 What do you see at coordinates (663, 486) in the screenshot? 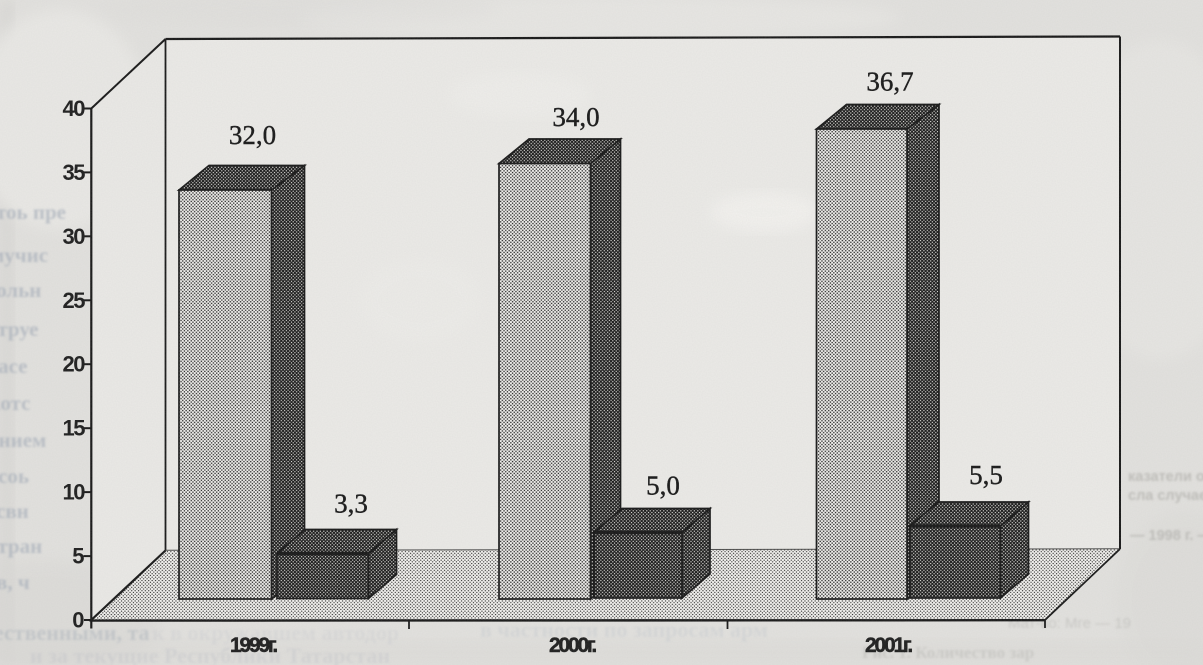
I see `svg-text: 5,0` at bounding box center [663, 486].